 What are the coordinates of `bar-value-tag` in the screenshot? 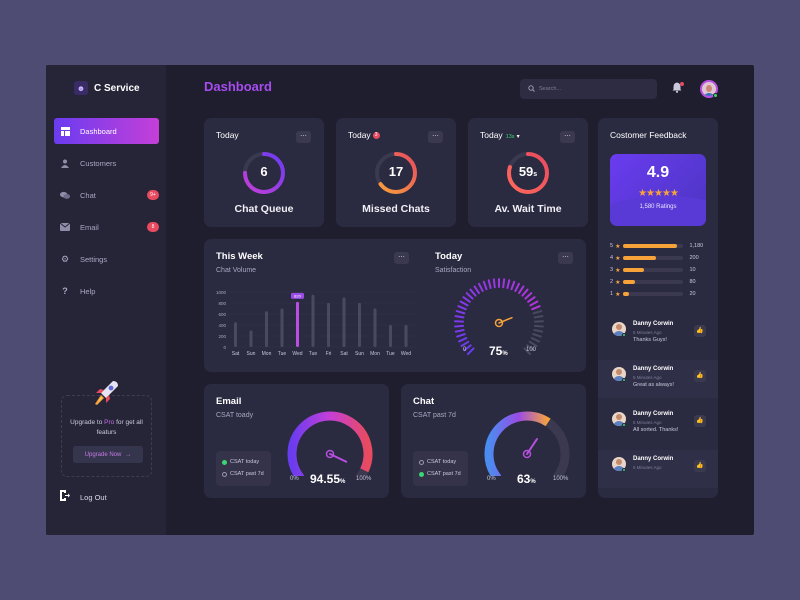 It's located at (297, 295).